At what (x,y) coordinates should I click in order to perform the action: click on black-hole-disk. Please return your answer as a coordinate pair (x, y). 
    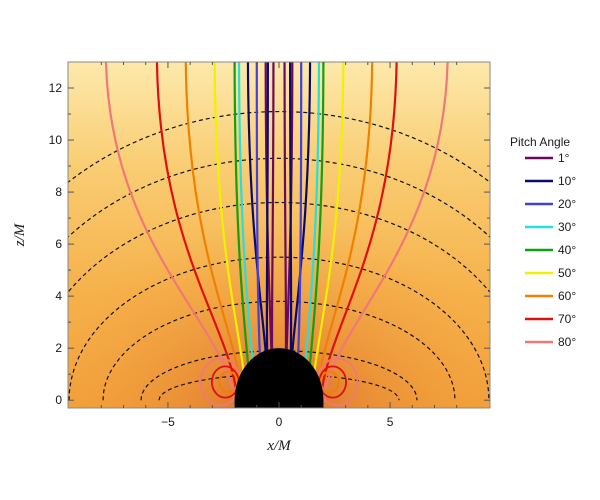
    Looking at the image, I should click on (279, 378).